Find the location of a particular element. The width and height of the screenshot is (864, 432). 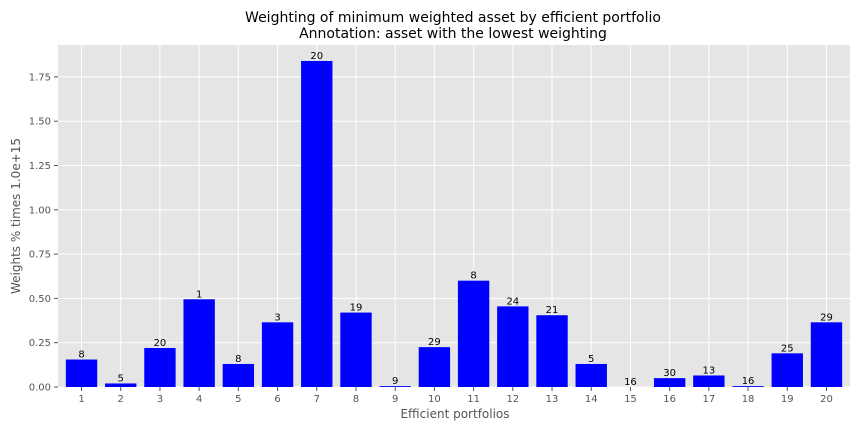

x-tick-label: 4 is located at coordinates (199, 399).